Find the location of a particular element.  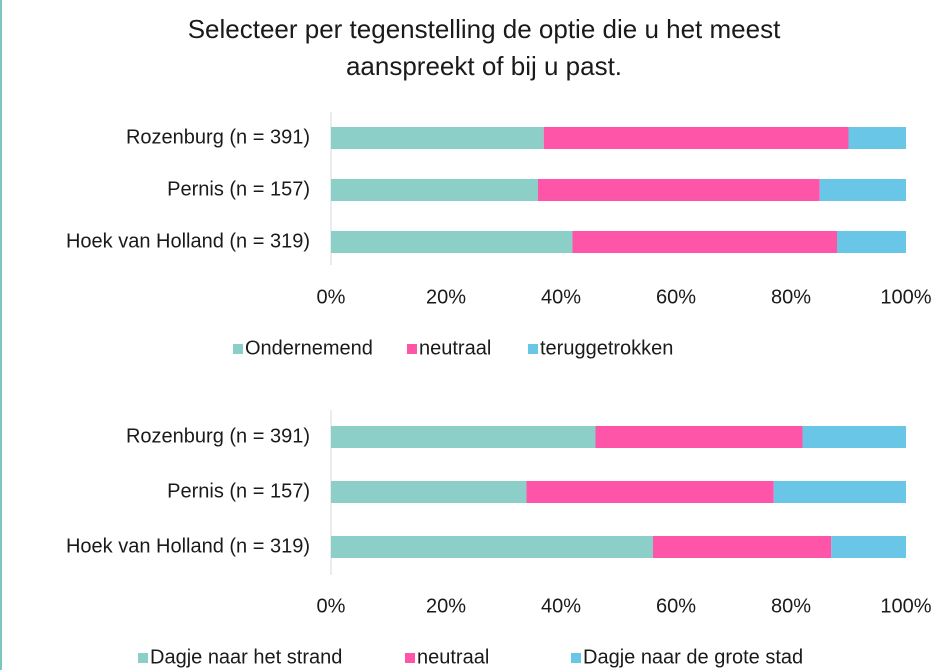

chart-title: aanspreekt of bij u past. is located at coordinates (484, 66).